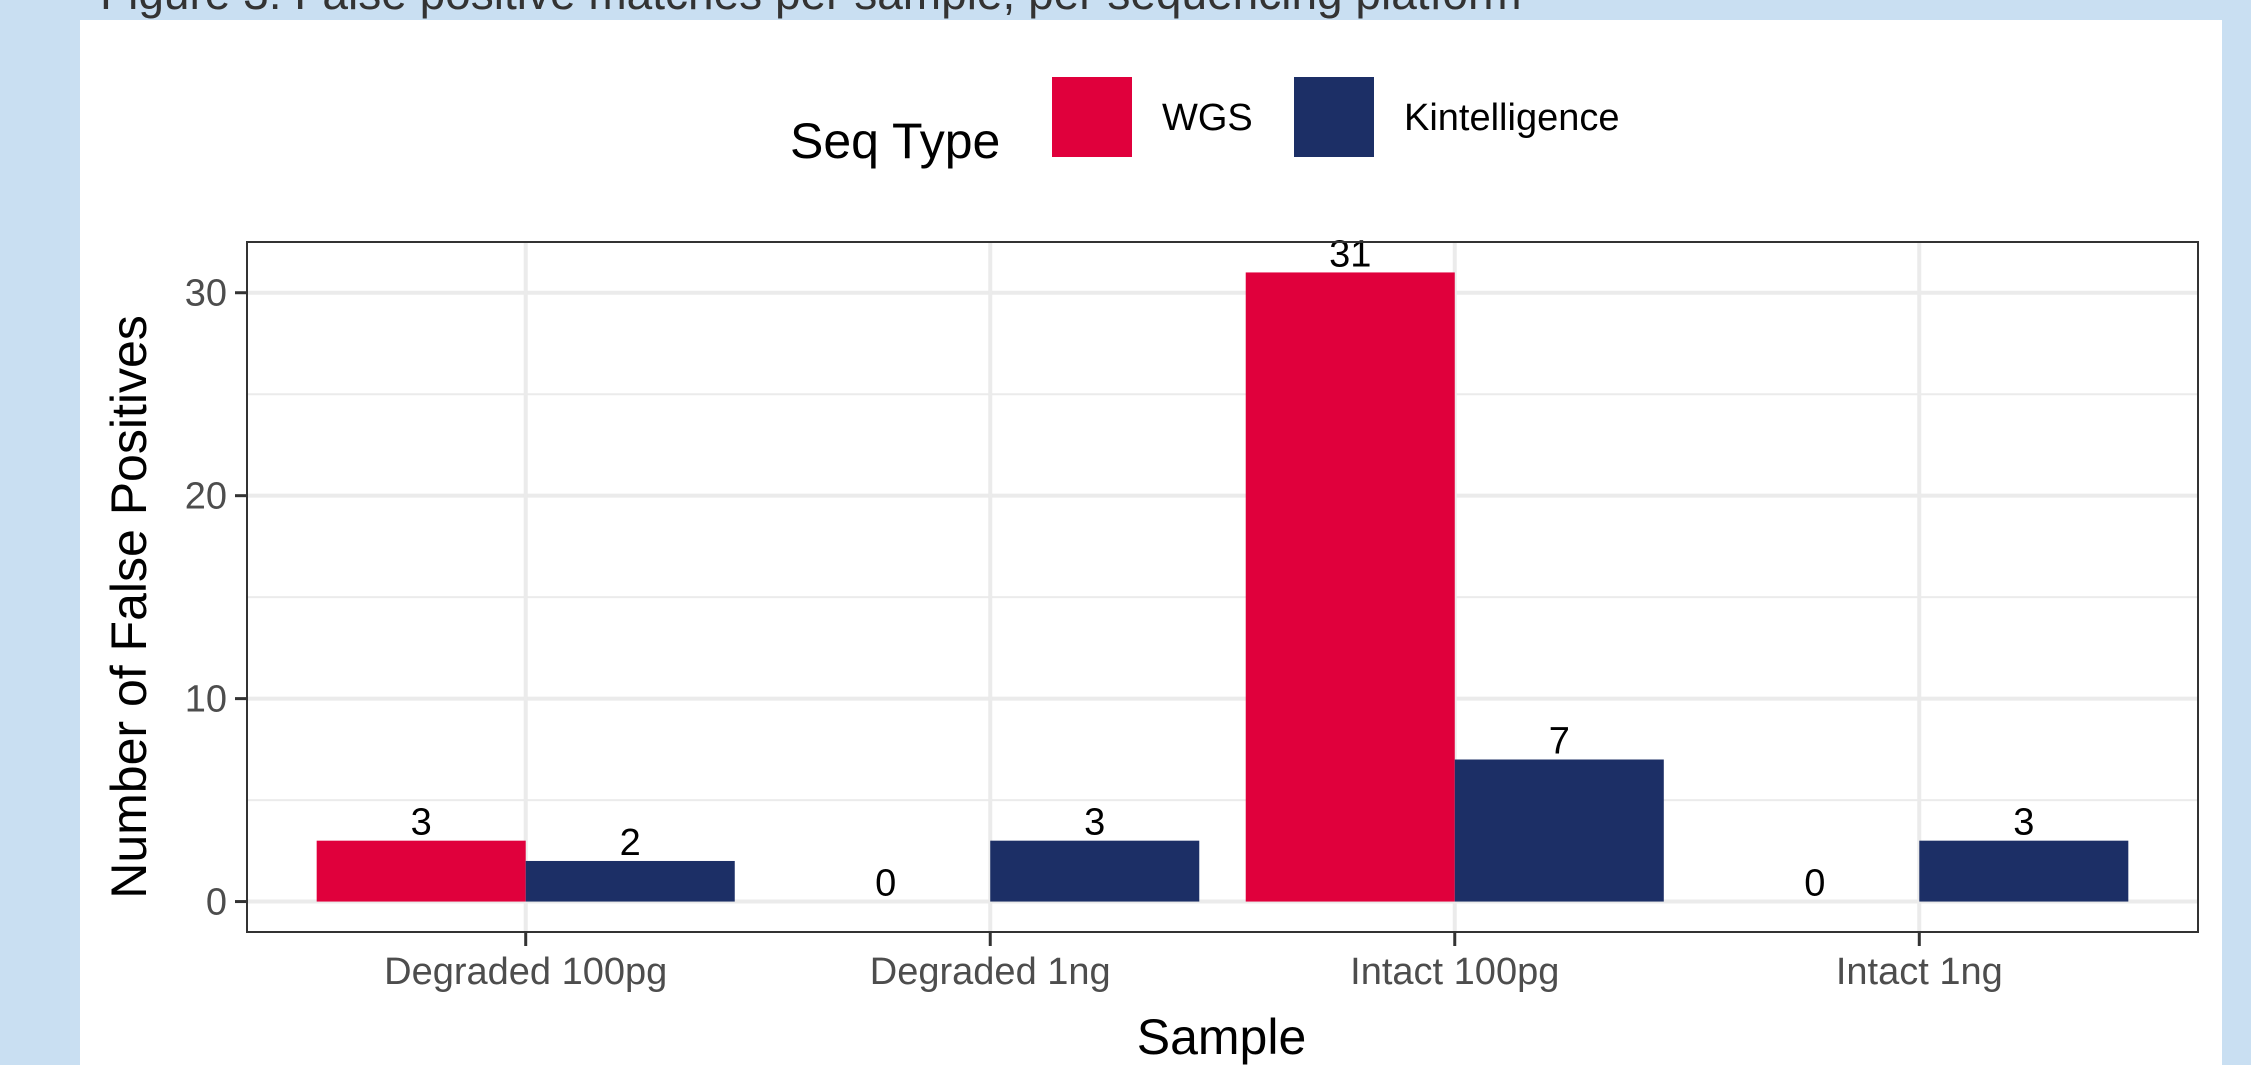 The height and width of the screenshot is (1065, 2251). What do you see at coordinates (1454, 972) in the screenshot?
I see `x-tick-label: Intact 100pg` at bounding box center [1454, 972].